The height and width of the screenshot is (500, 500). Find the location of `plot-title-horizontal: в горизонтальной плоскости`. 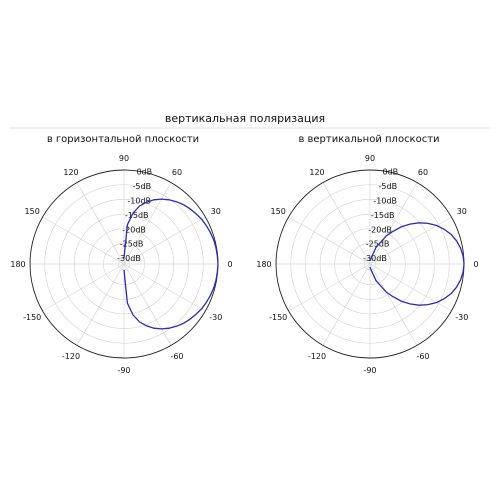

plot-title-horizontal: в горизонтальной плоскости is located at coordinates (123, 139).